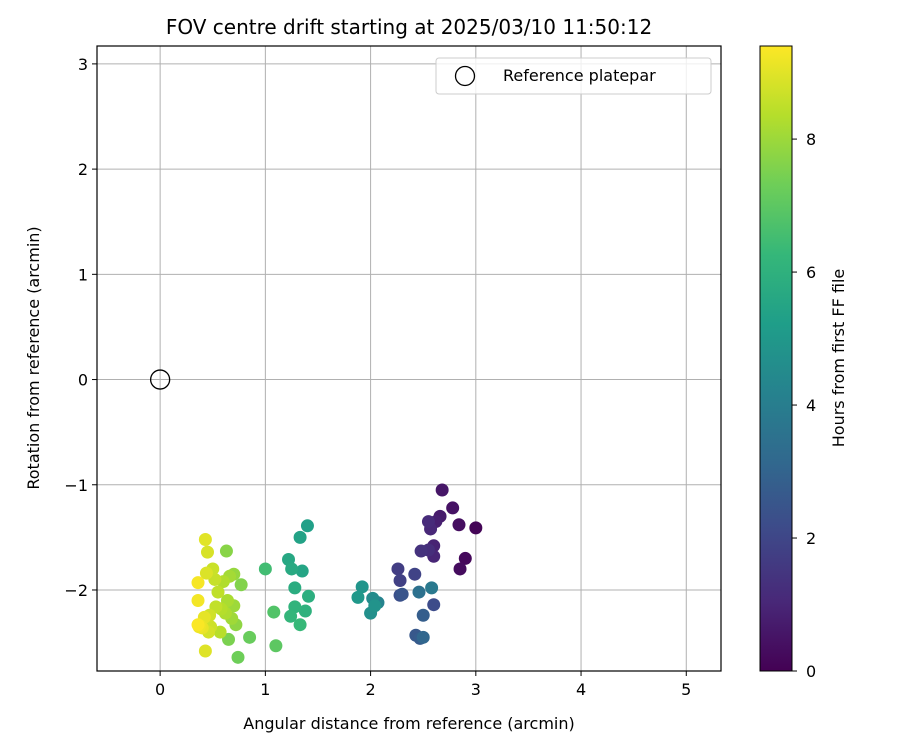 This screenshot has height=750, width=900. I want to click on x-tick-label: 2, so click(370, 689).